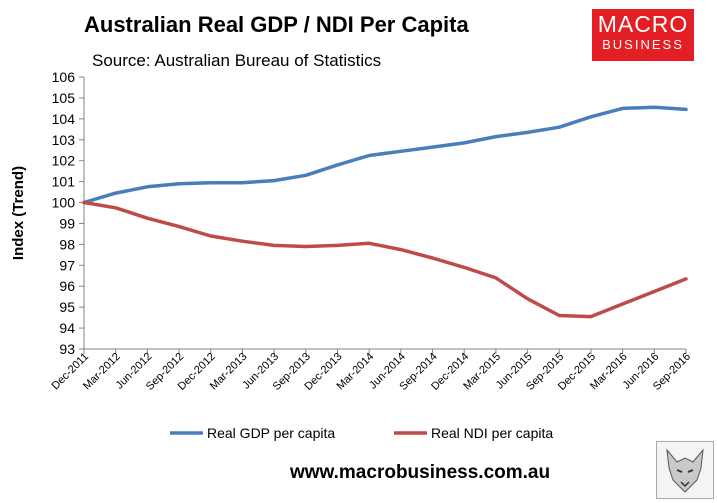 This screenshot has width=717, height=503. I want to click on y-tick-label: 100, so click(64, 203).